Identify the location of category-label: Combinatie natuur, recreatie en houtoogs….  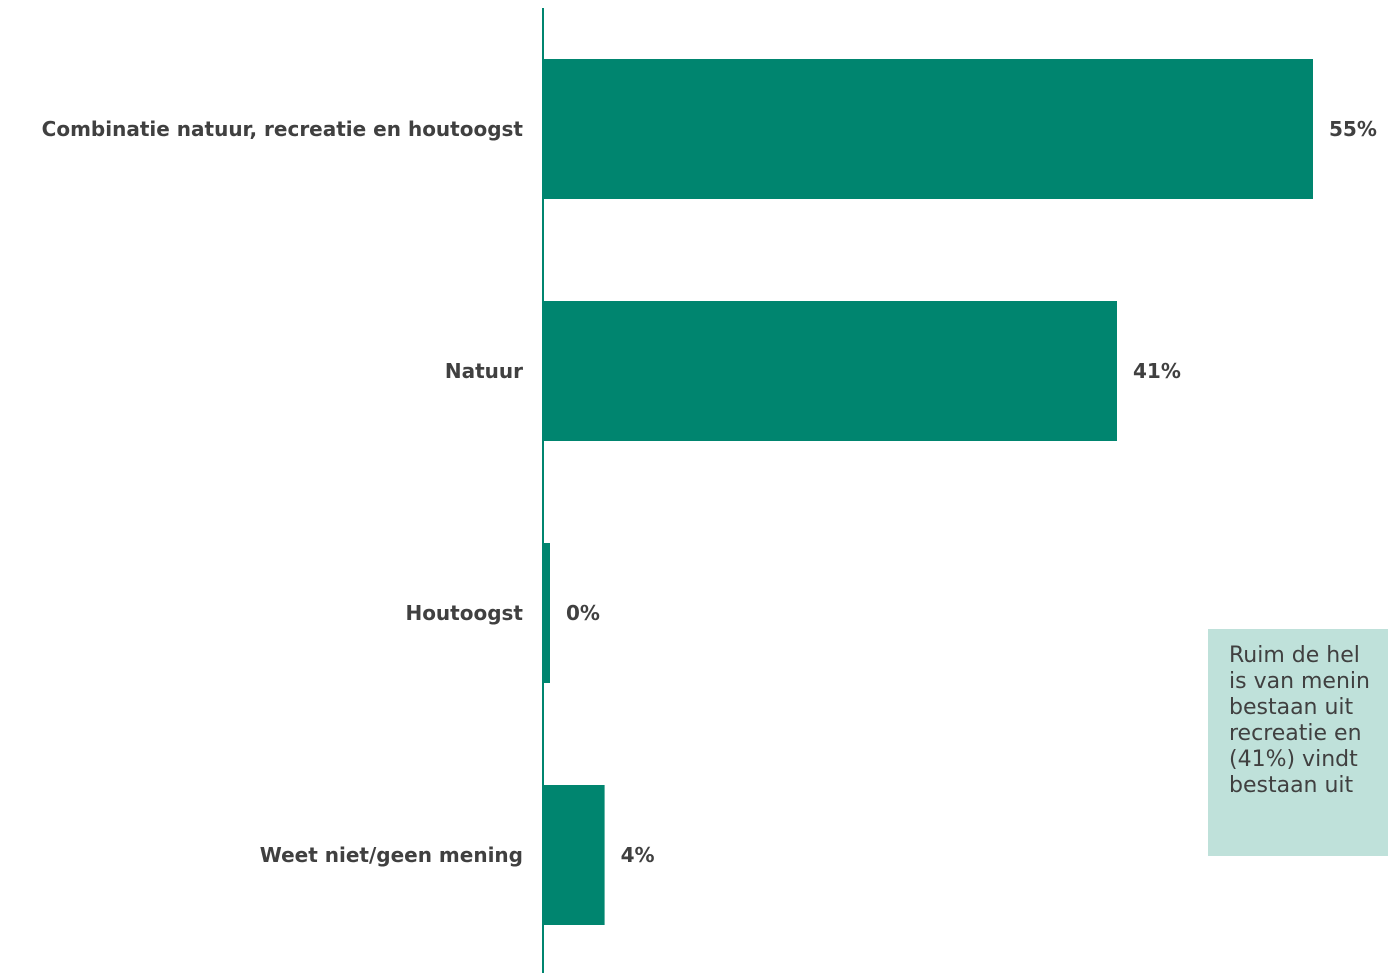
(283, 129).